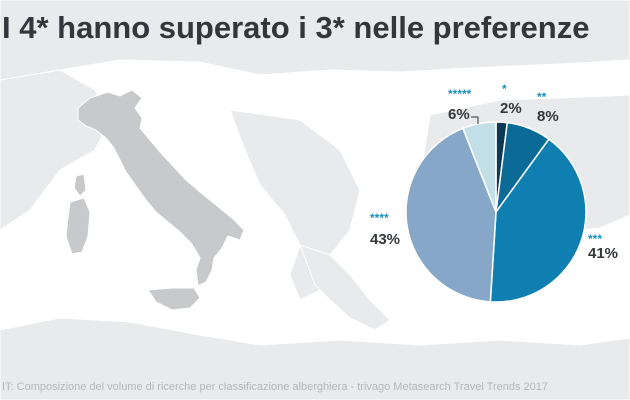  Describe the element at coordinates (345, 287) in the screenshot. I see `land-greece` at that location.